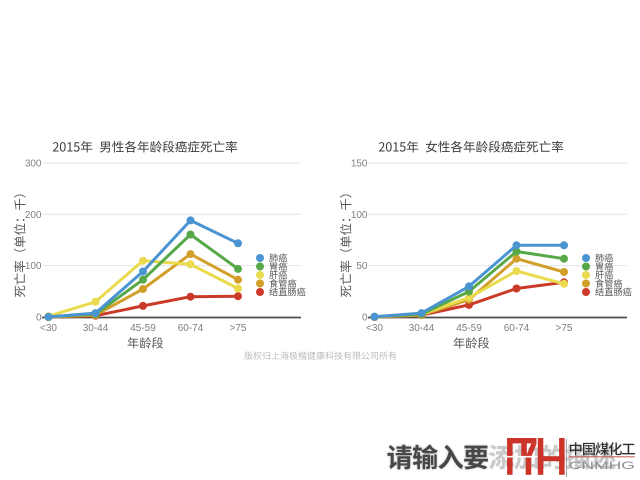  I want to click on svg-text: 200, so click(33, 215).